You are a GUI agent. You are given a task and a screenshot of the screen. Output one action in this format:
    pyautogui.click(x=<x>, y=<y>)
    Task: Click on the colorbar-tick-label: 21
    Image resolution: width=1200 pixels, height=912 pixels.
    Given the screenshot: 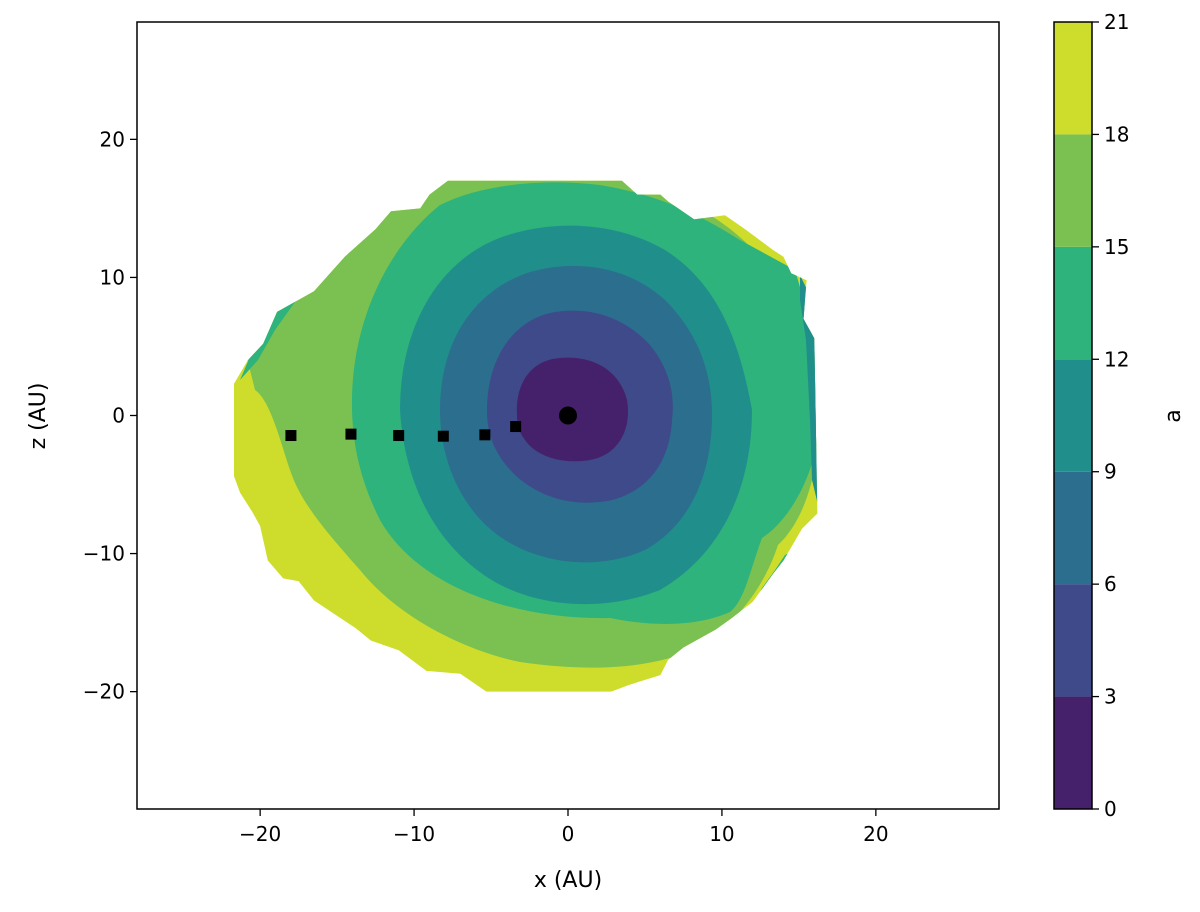 What is the action you would take?
    pyautogui.click(x=1116, y=22)
    